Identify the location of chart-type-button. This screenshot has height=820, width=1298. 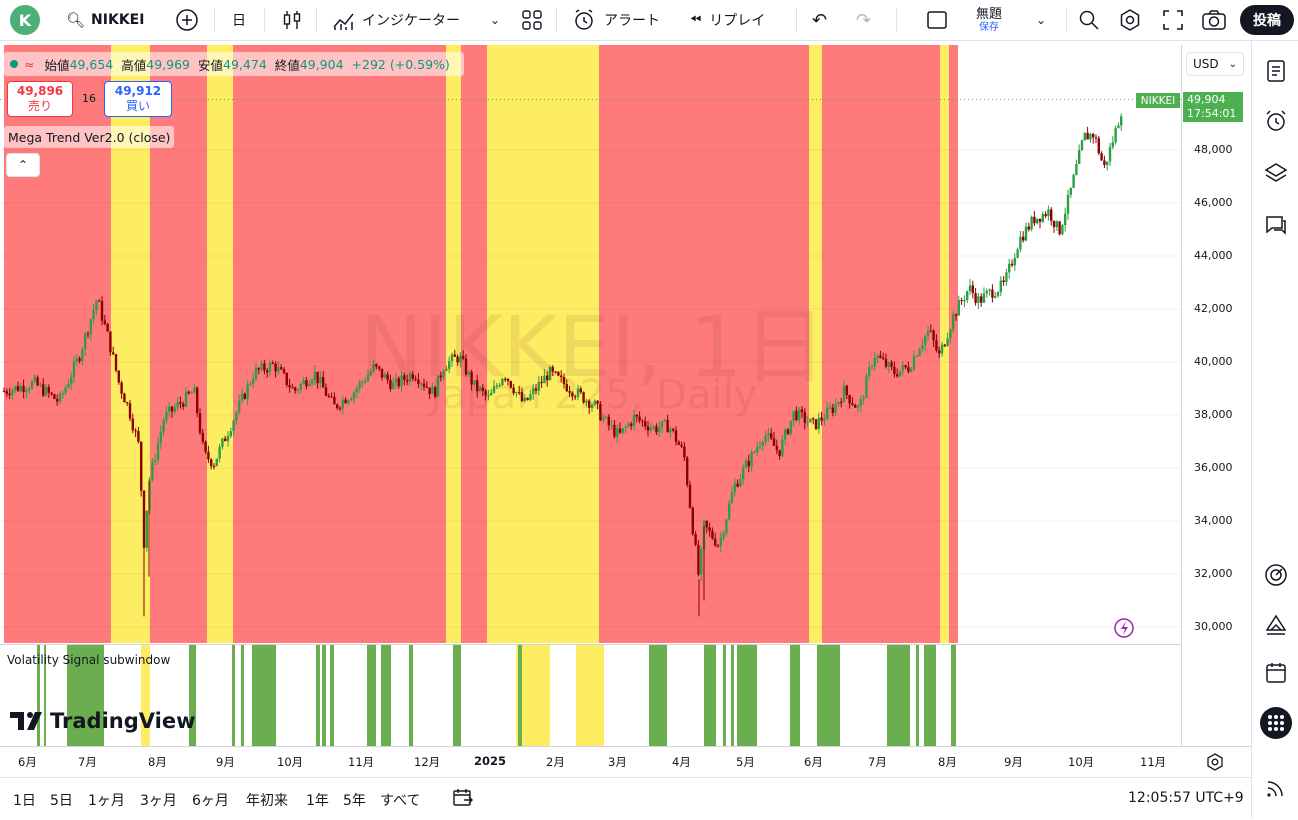
(292, 20).